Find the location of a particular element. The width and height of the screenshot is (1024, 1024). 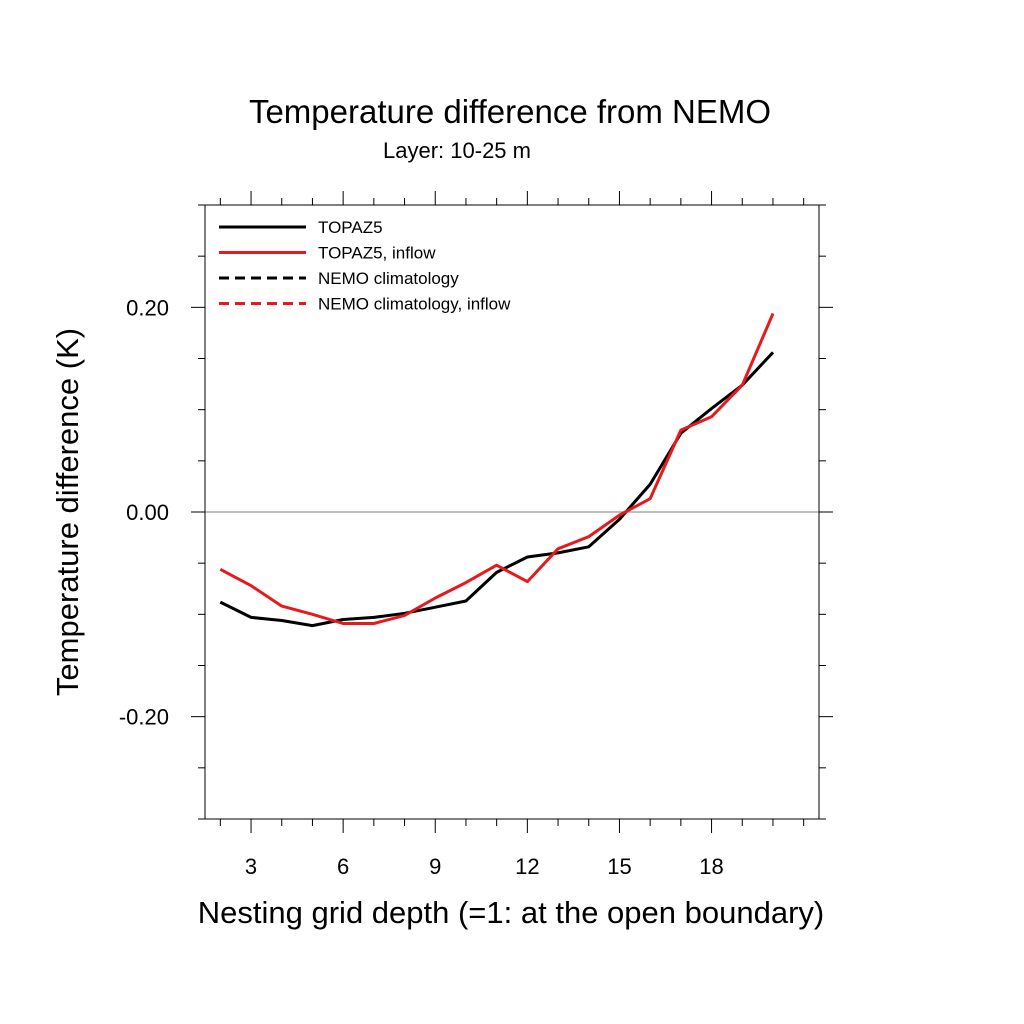

y-tick-label: 0.20 is located at coordinates (147, 307).